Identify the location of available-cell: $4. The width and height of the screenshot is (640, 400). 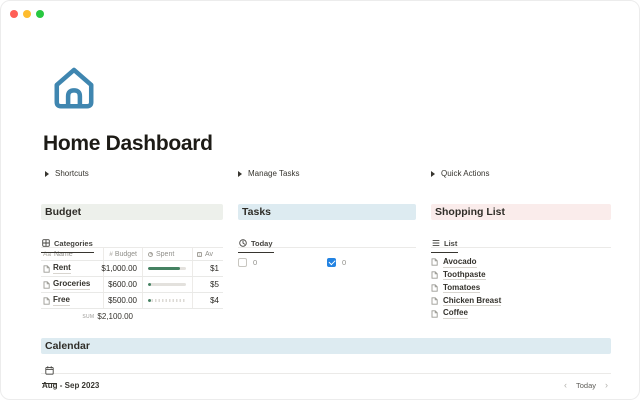
(208, 300).